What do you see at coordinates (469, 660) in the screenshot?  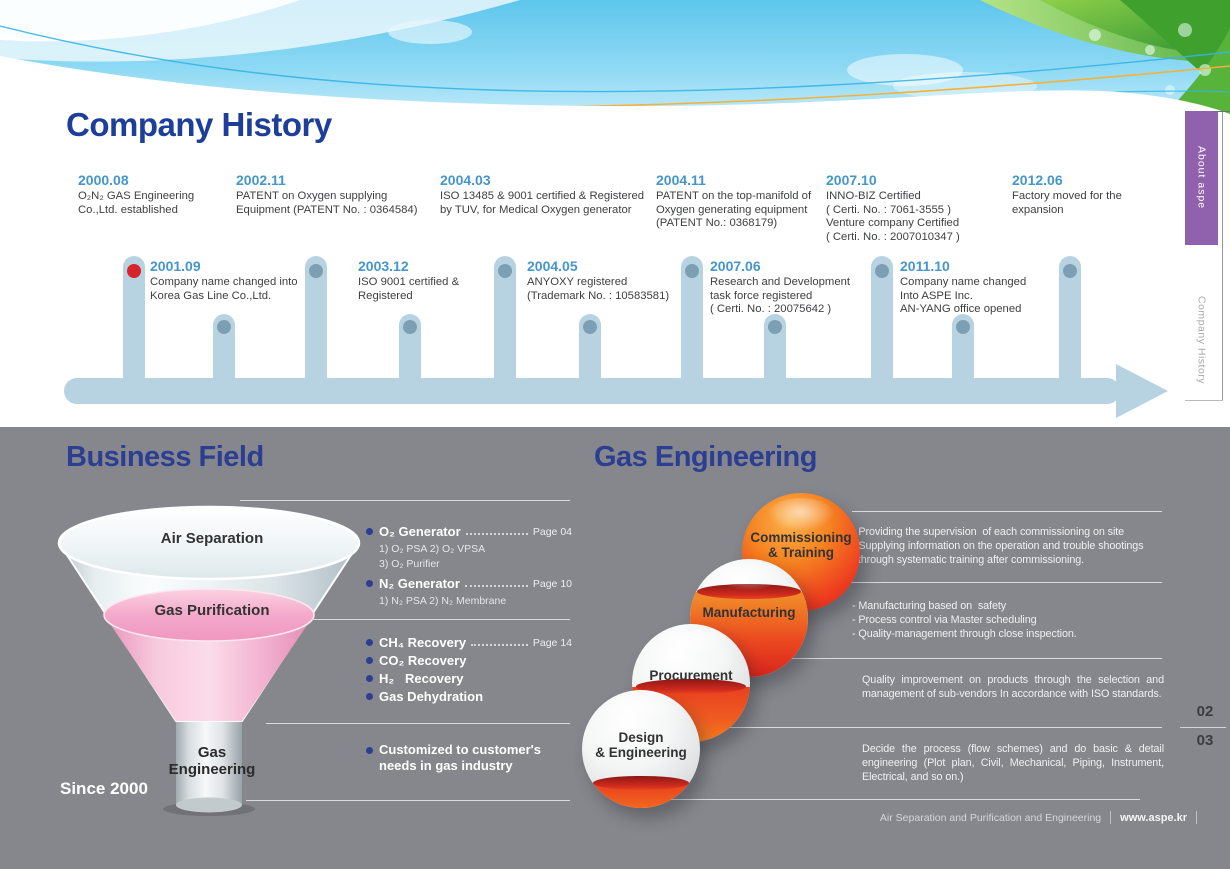 I see `list-item: CO₂ Recovery` at bounding box center [469, 660].